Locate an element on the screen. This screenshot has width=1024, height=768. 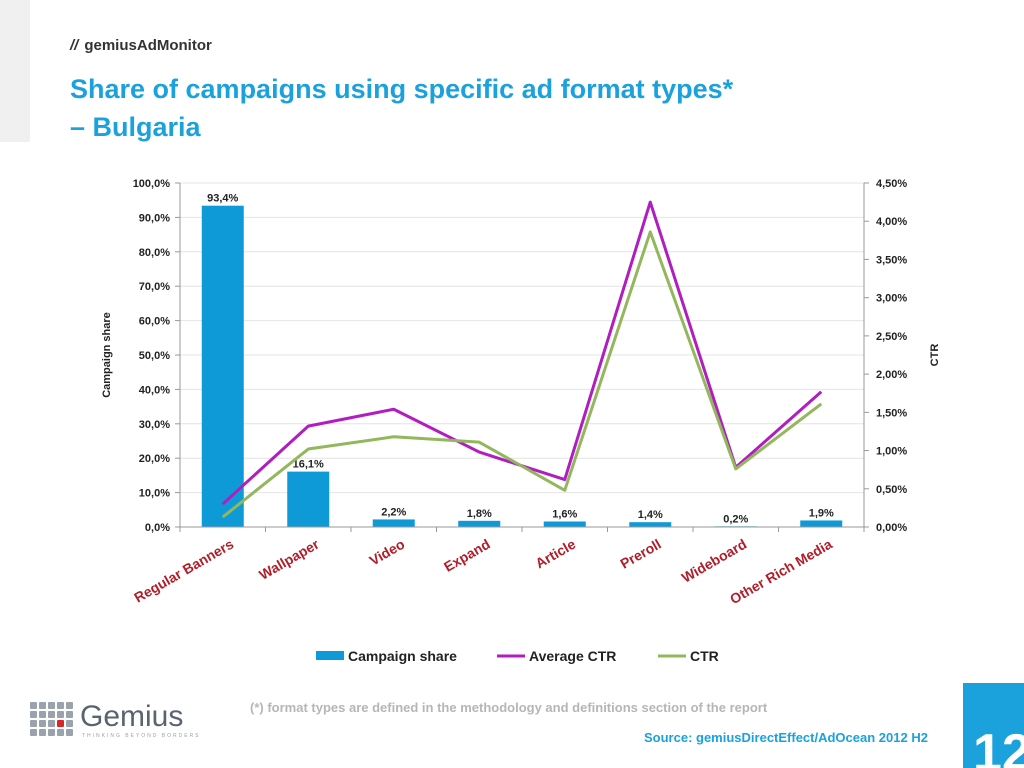
y-tick-label: 90,0% is located at coordinates (154, 218).